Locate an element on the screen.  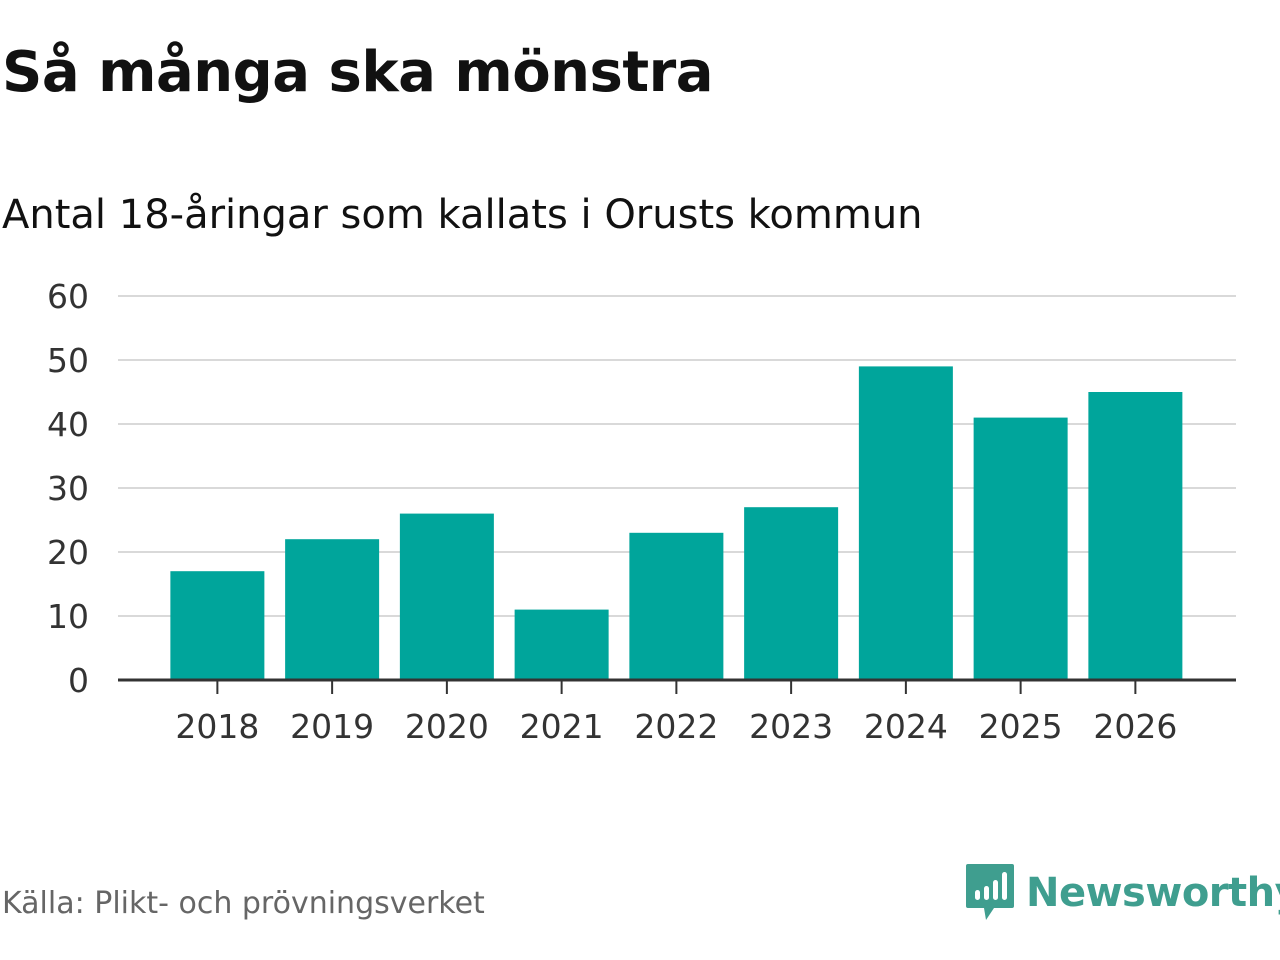
x-tick-label: 2021 is located at coordinates (562, 726).